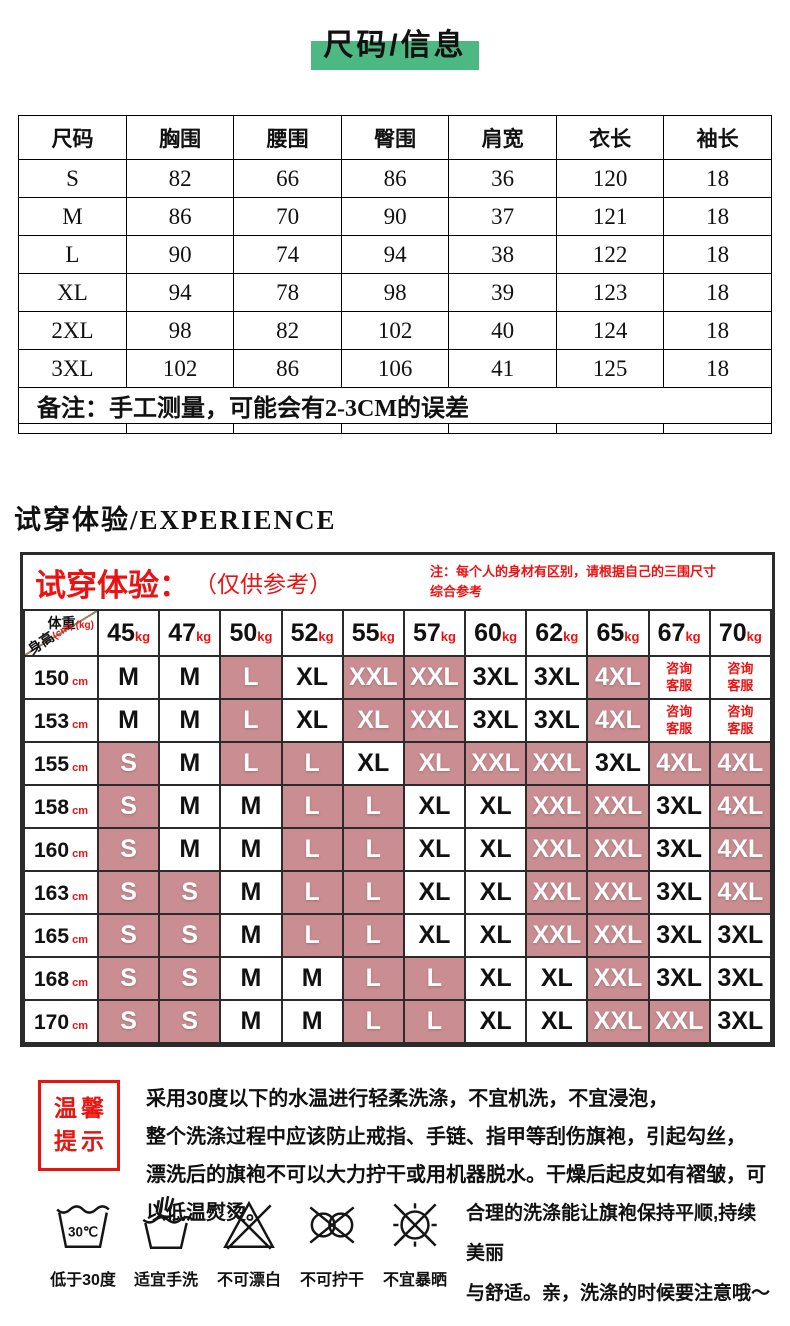 This screenshot has width=790, height=1326. What do you see at coordinates (331, 1280) in the screenshot?
I see `care-icon-label: 不可拧干` at bounding box center [331, 1280].